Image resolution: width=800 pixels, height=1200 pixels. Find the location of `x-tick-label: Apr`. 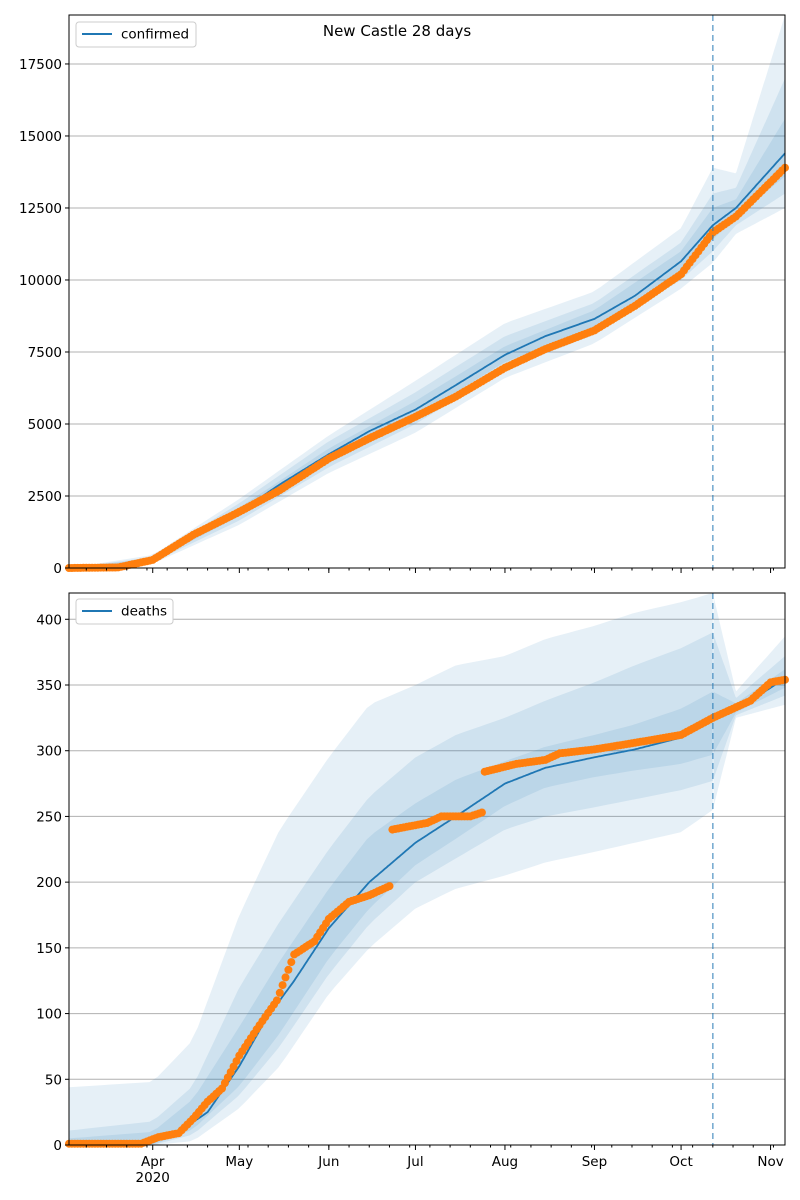

x-tick-label: Apr is located at coordinates (153, 1162).